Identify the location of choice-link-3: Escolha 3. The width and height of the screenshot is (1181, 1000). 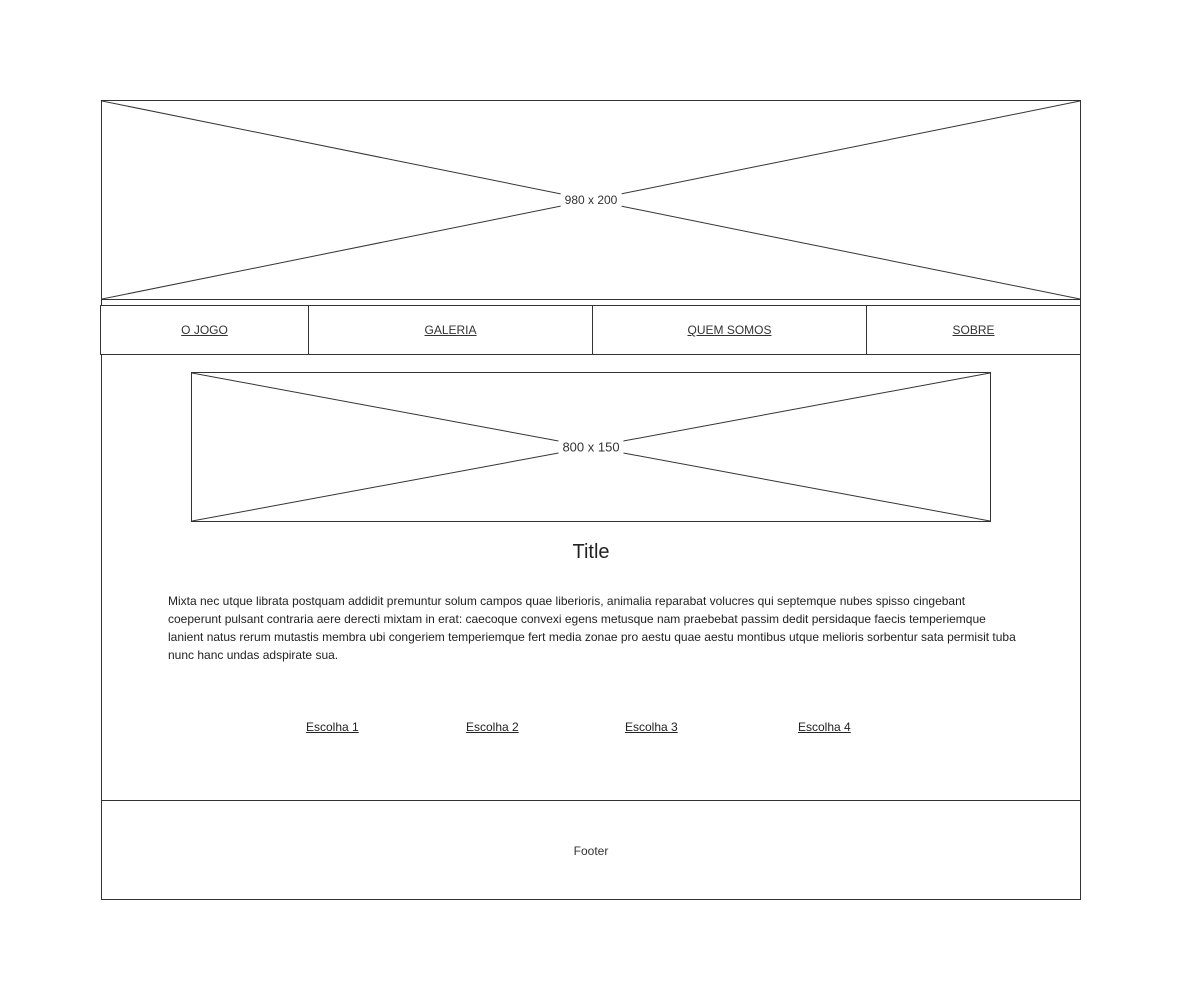
(651, 727).